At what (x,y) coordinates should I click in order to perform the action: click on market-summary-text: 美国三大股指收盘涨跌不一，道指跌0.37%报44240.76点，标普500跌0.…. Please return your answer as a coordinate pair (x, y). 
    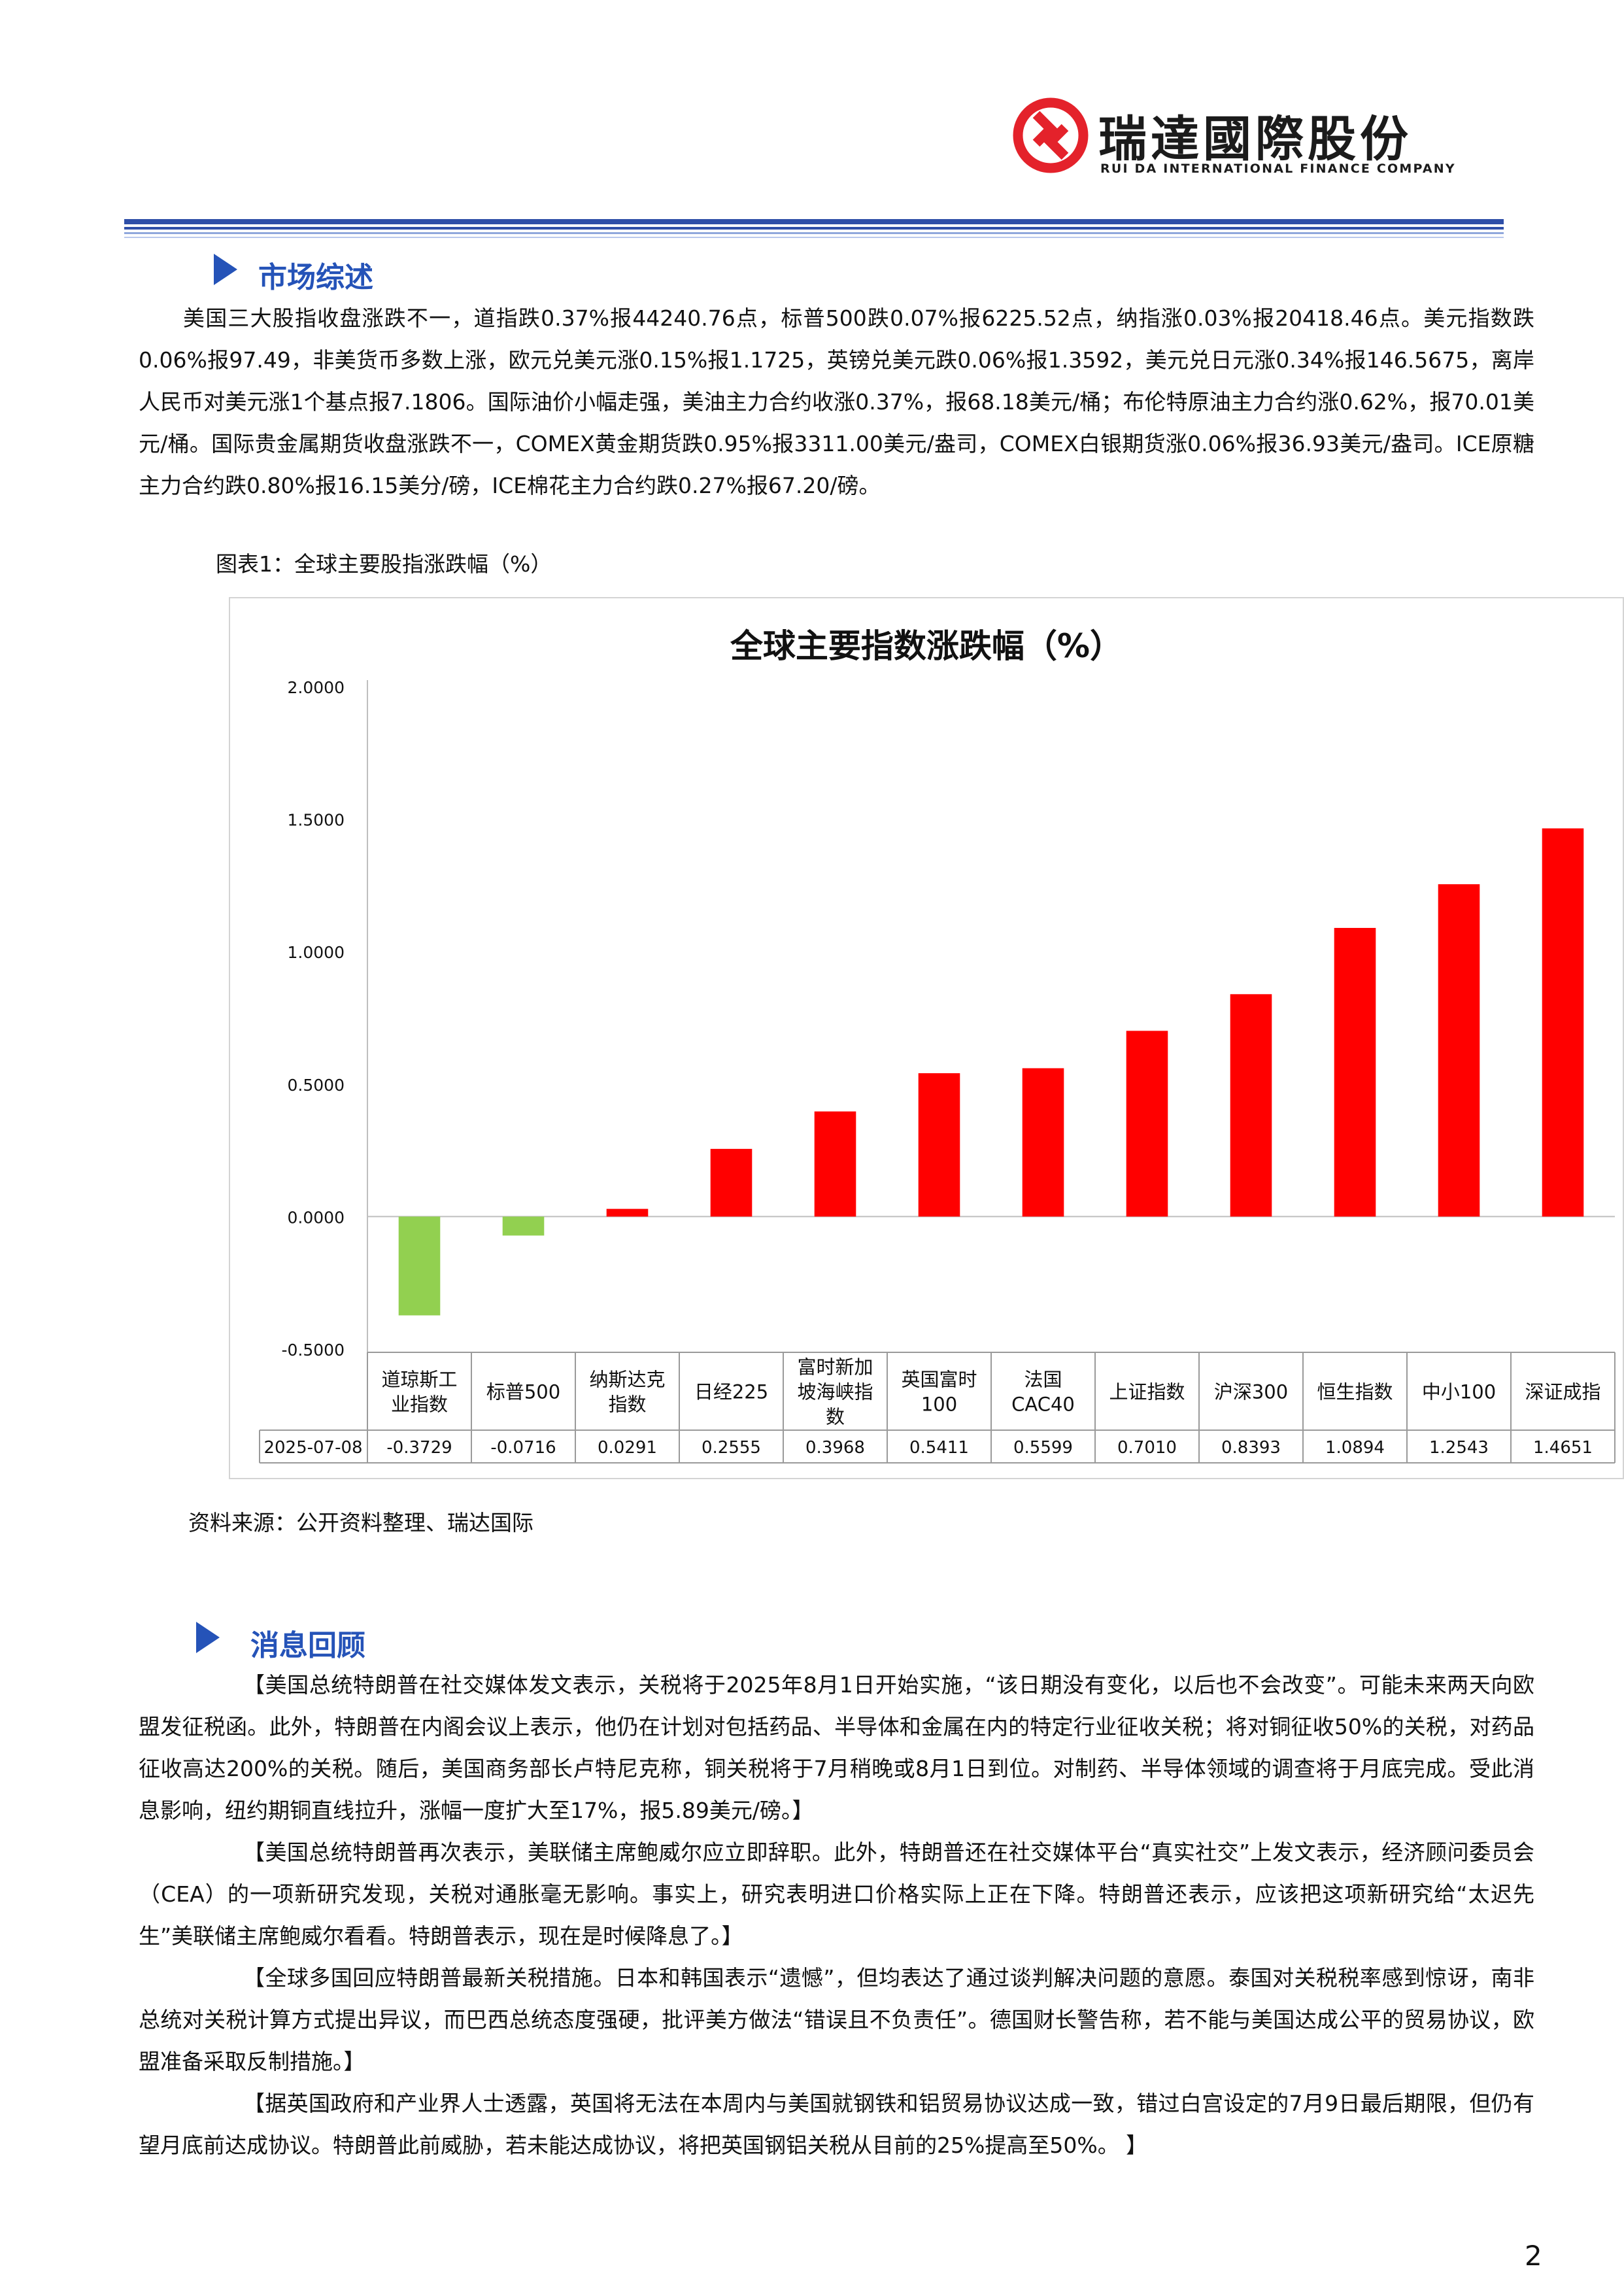
    Looking at the image, I should click on (836, 401).